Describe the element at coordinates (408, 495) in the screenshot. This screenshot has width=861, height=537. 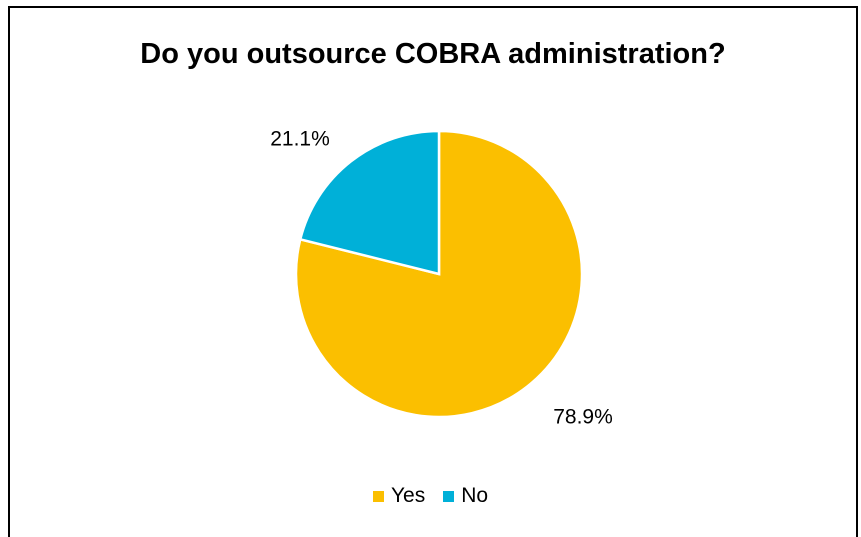
I see `legend-label-yes: Yes` at that location.